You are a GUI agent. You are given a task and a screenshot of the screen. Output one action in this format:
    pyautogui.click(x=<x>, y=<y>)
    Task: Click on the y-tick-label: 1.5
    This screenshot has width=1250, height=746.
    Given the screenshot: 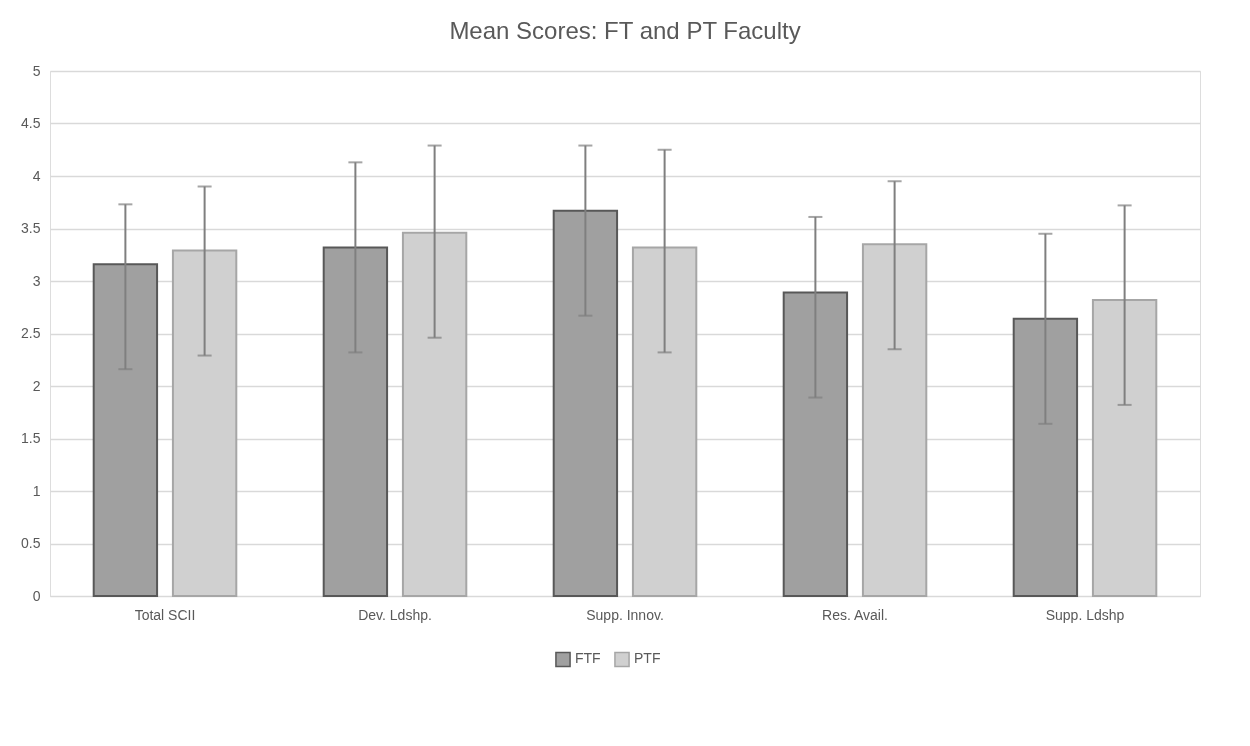 What is the action you would take?
    pyautogui.click(x=31, y=438)
    